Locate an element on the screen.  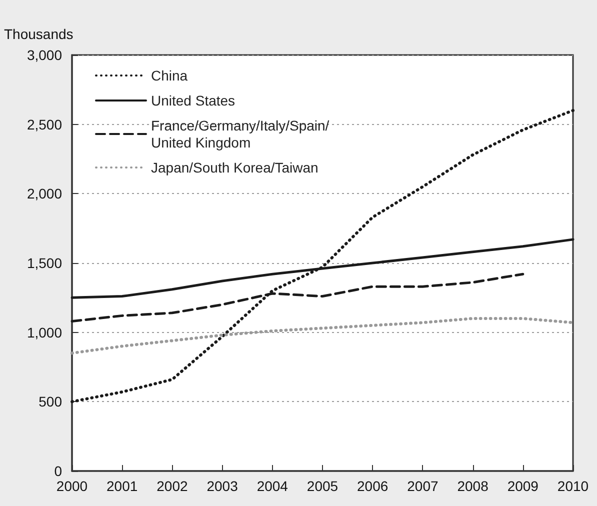
x-tick-label: 2000 is located at coordinates (72, 486).